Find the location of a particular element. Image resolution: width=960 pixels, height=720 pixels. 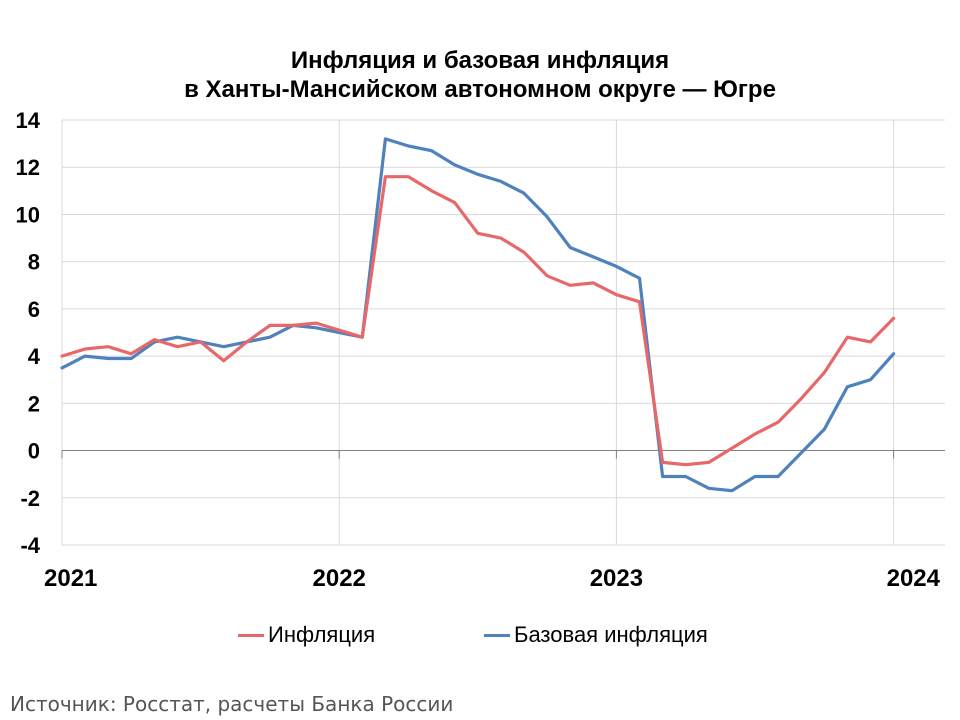

legend-swatch-core-inflation is located at coordinates (497, 635).